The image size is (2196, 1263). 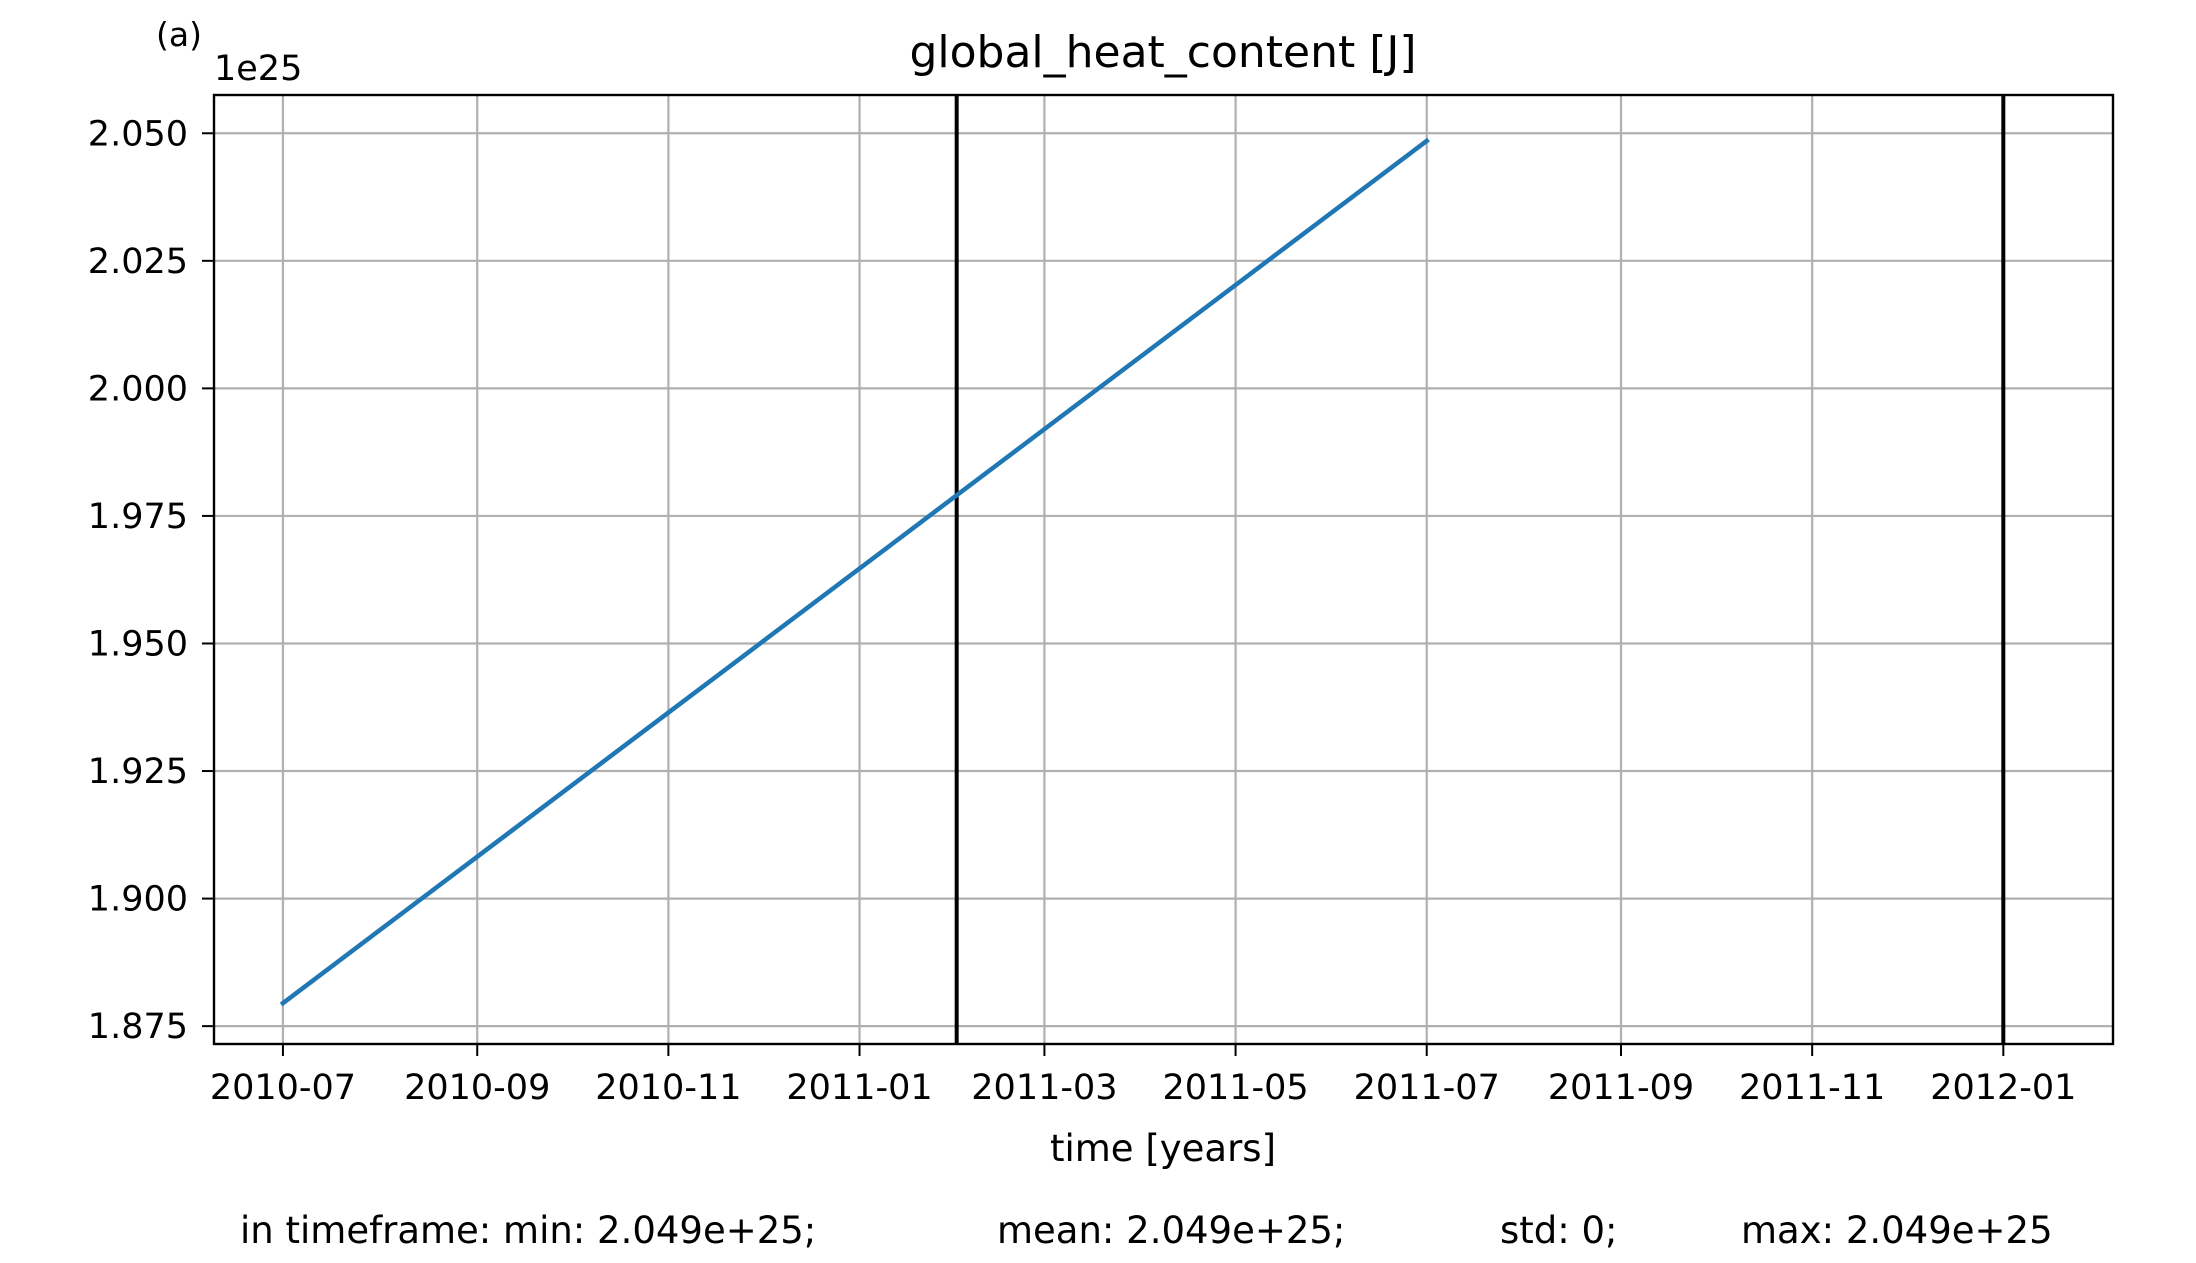 What do you see at coordinates (138, 134) in the screenshot?
I see `y-tick-label: 2.050` at bounding box center [138, 134].